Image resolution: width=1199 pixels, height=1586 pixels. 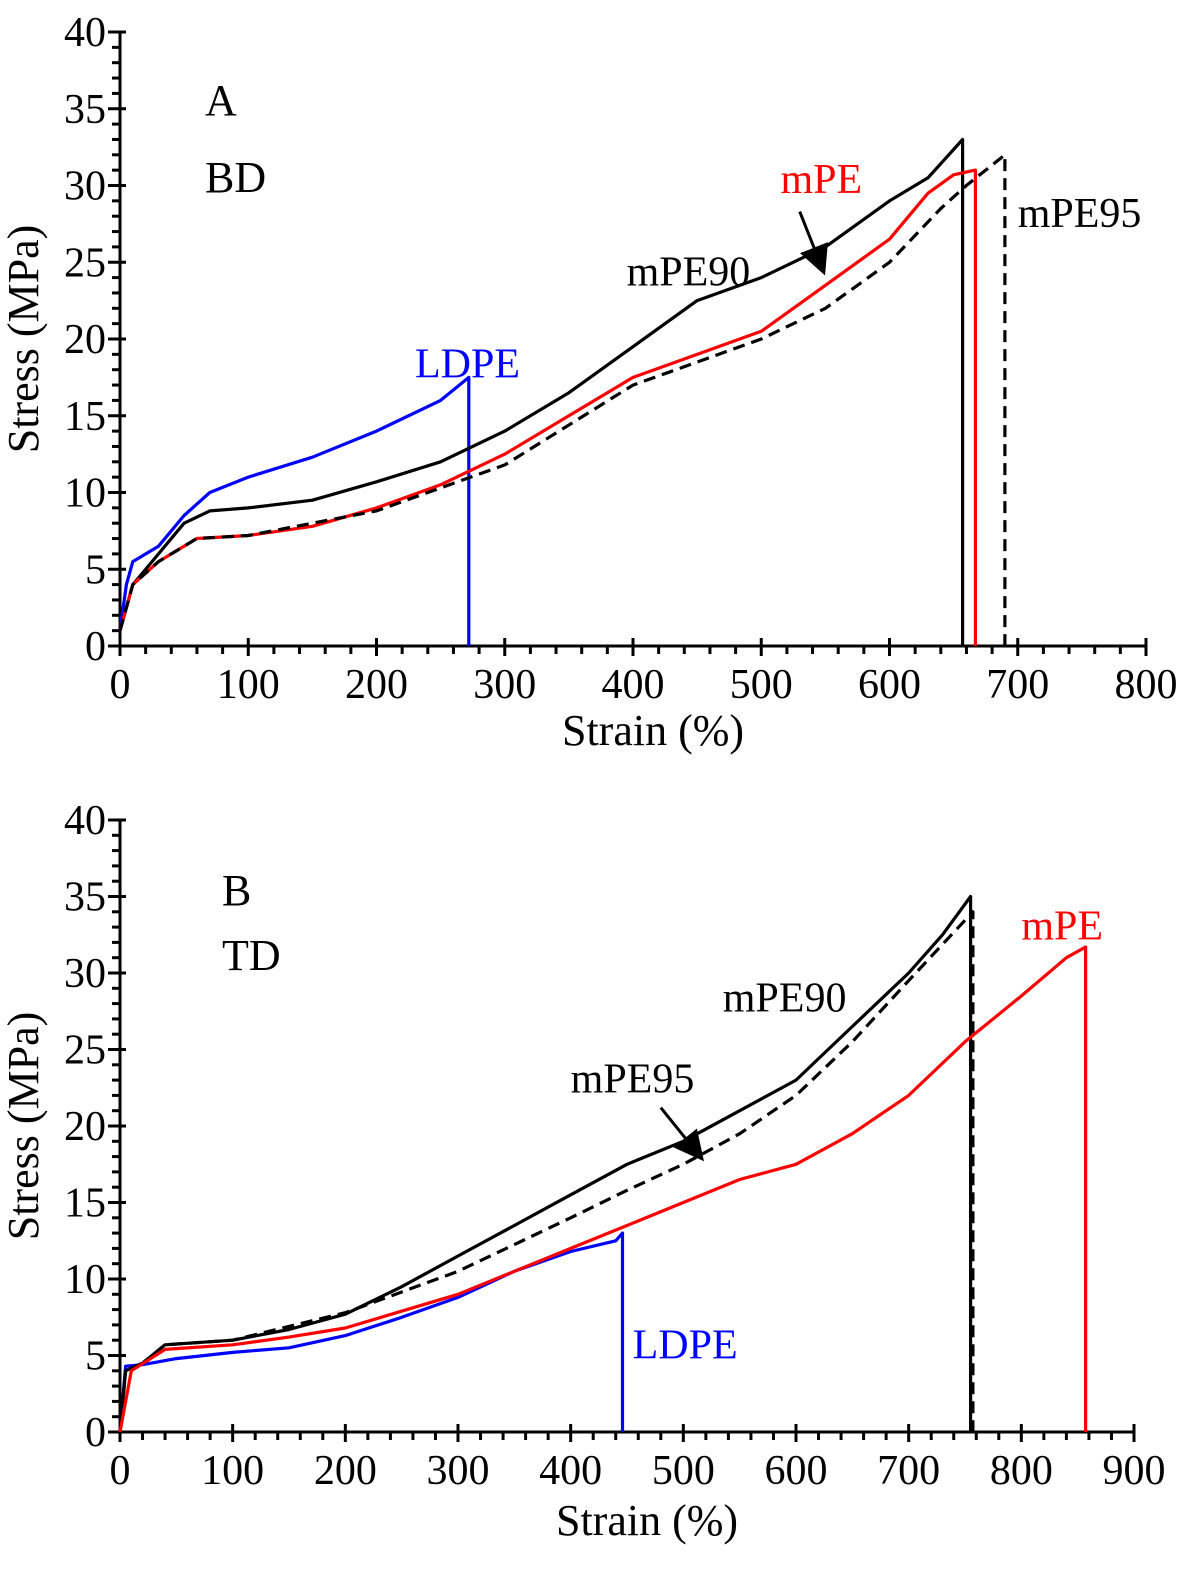 I want to click on panel-label: BD, so click(x=235, y=177).